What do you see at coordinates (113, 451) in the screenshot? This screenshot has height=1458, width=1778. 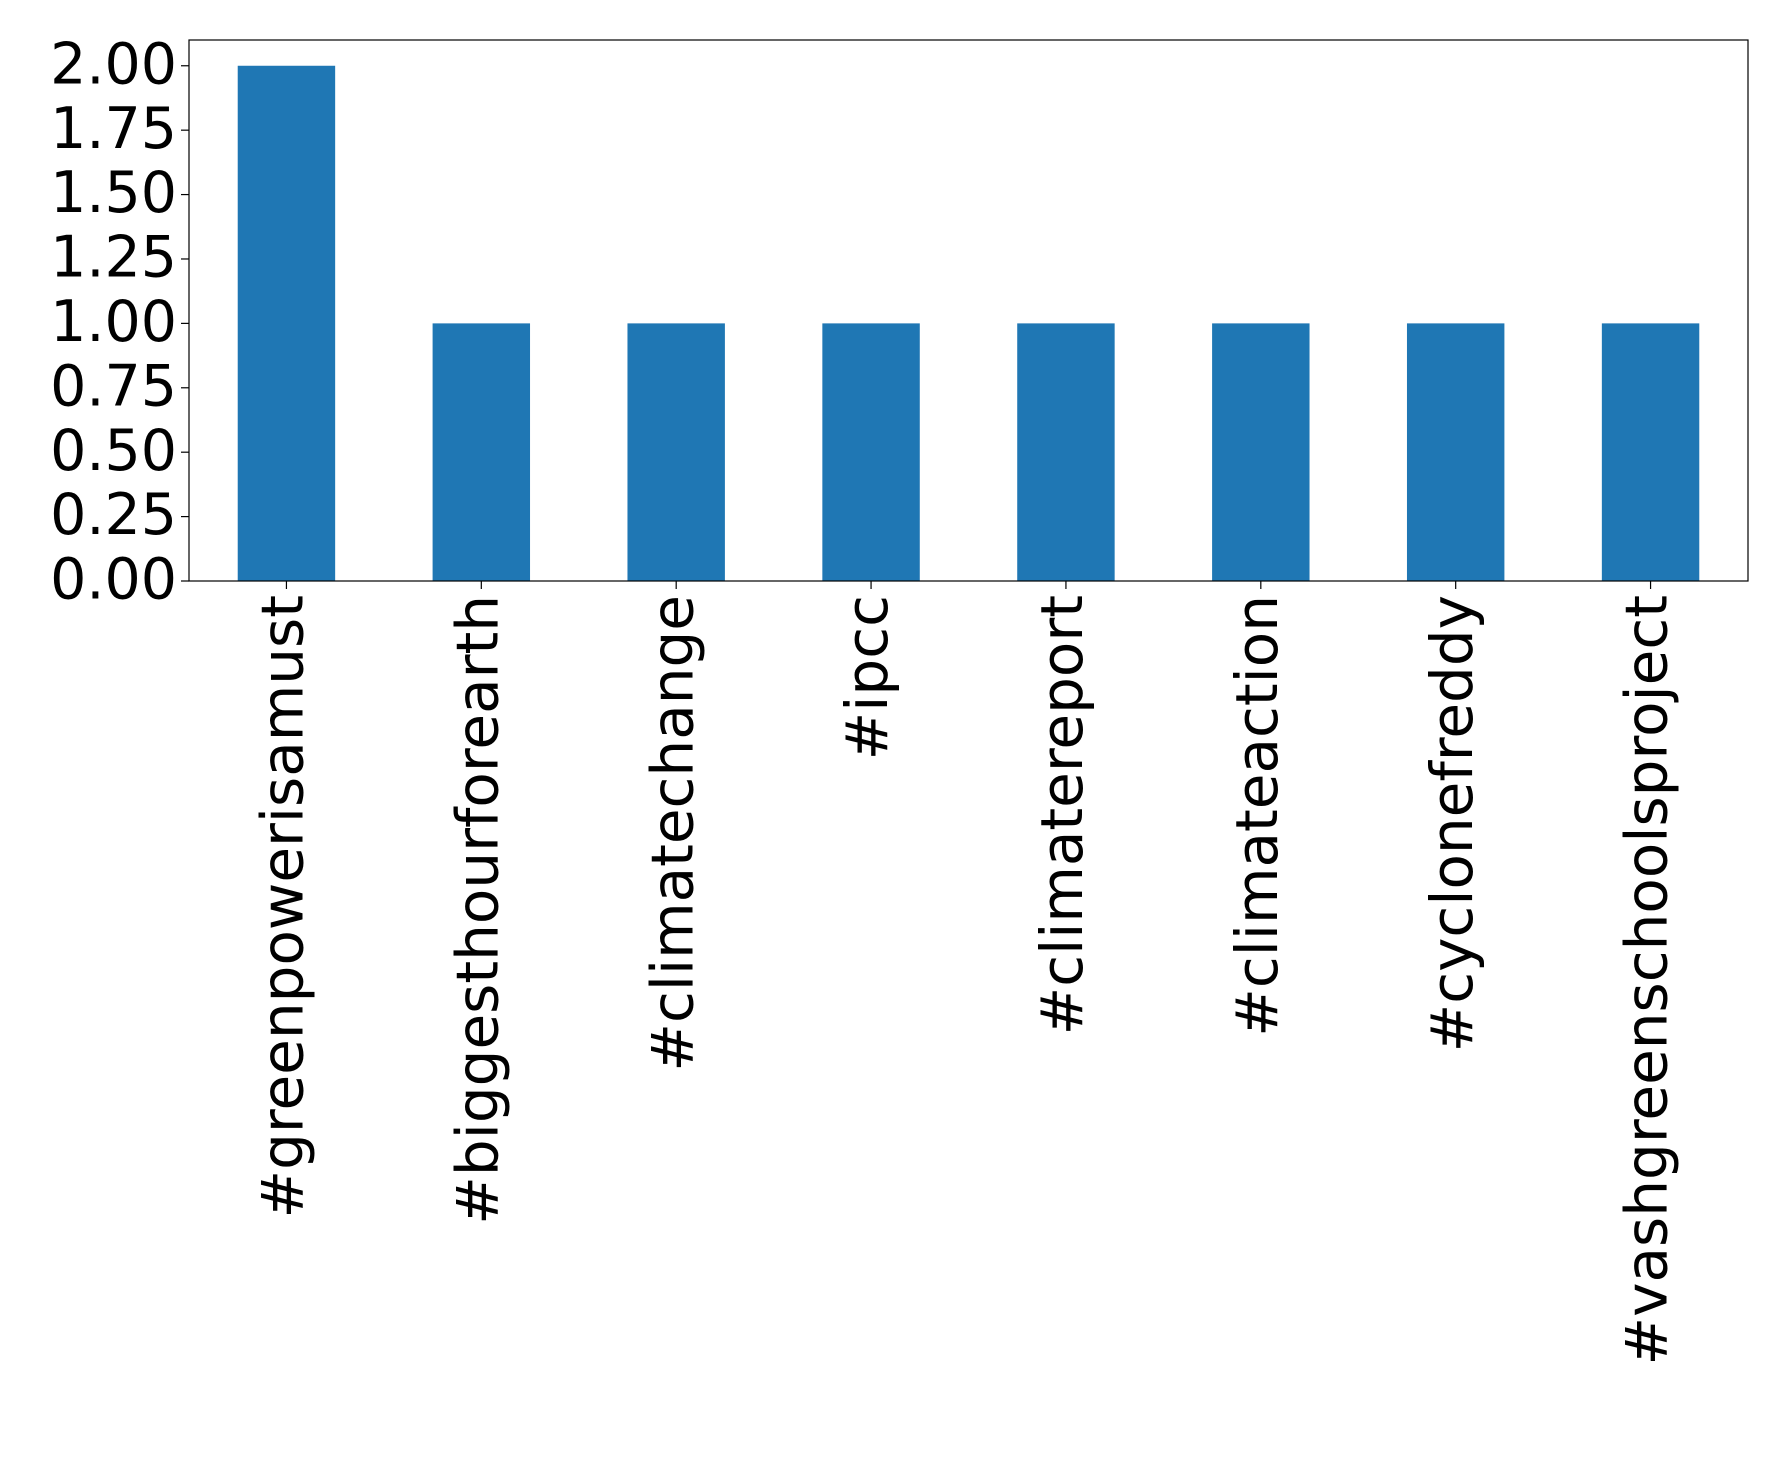 I see `y-tick-label: 0.50` at bounding box center [113, 451].